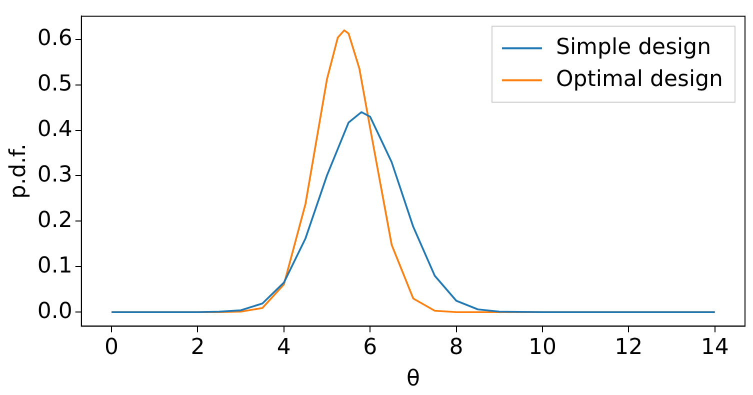 Image resolution: width=753 pixels, height=395 pixels. What do you see at coordinates (18, 171) in the screenshot?
I see `y-axis-title: p.d.f.` at bounding box center [18, 171].